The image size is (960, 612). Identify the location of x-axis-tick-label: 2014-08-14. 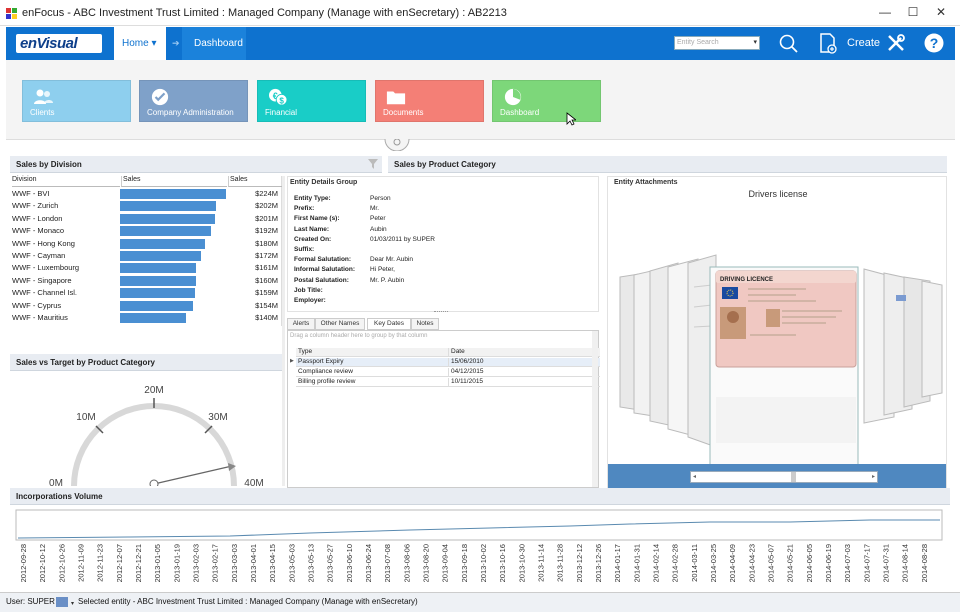
(905, 563).